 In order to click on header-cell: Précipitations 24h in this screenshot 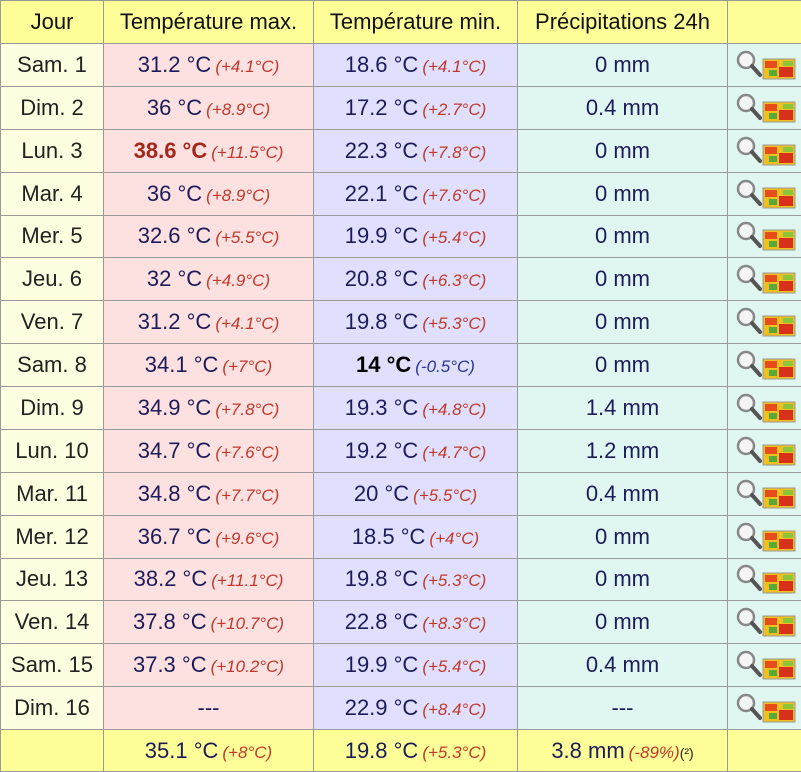, I will do `click(622, 22)`.